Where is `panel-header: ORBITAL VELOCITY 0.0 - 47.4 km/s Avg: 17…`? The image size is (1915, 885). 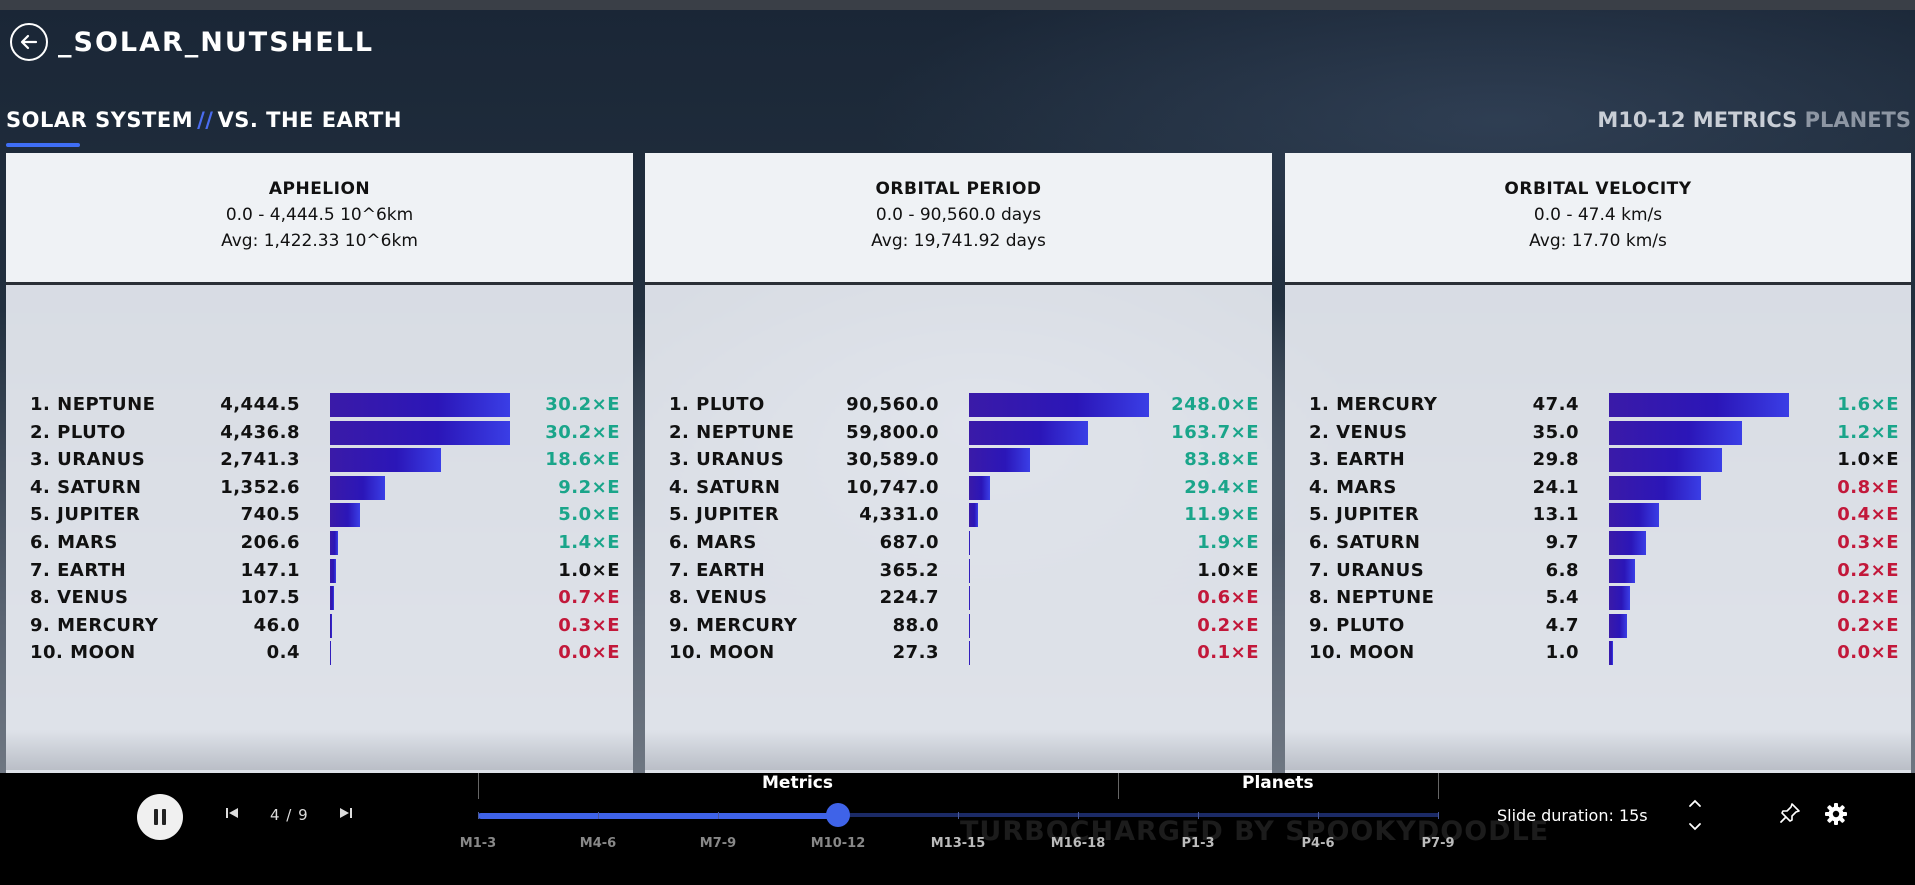 panel-header: ORBITAL VELOCITY 0.0 - 47.4 km/s Avg: 17… is located at coordinates (1598, 219).